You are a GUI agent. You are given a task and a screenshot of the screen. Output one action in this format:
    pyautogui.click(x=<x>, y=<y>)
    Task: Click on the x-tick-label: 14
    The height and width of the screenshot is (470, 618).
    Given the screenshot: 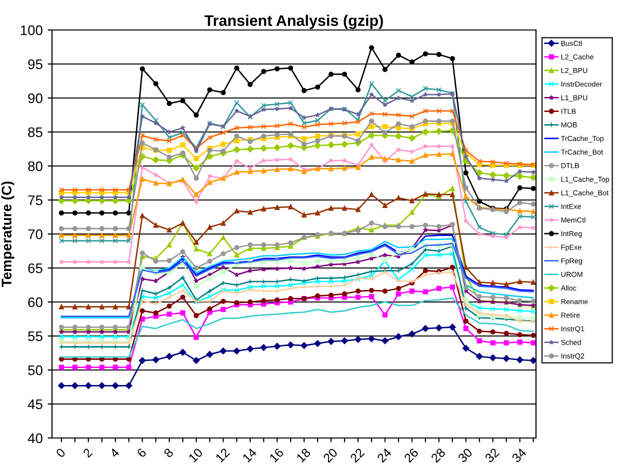 What is the action you would take?
    pyautogui.click(x=250, y=455)
    